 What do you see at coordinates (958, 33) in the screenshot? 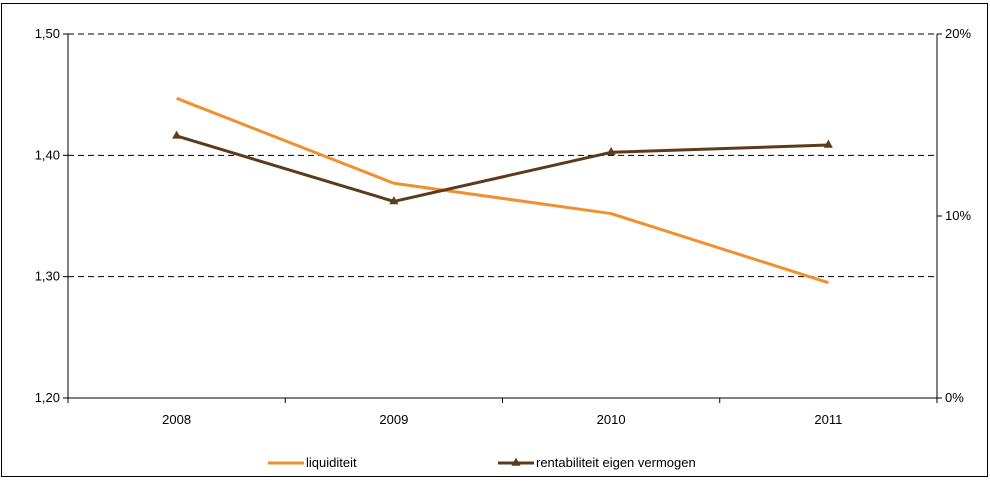
I see `y-right-tick-label: 20%` at bounding box center [958, 33].